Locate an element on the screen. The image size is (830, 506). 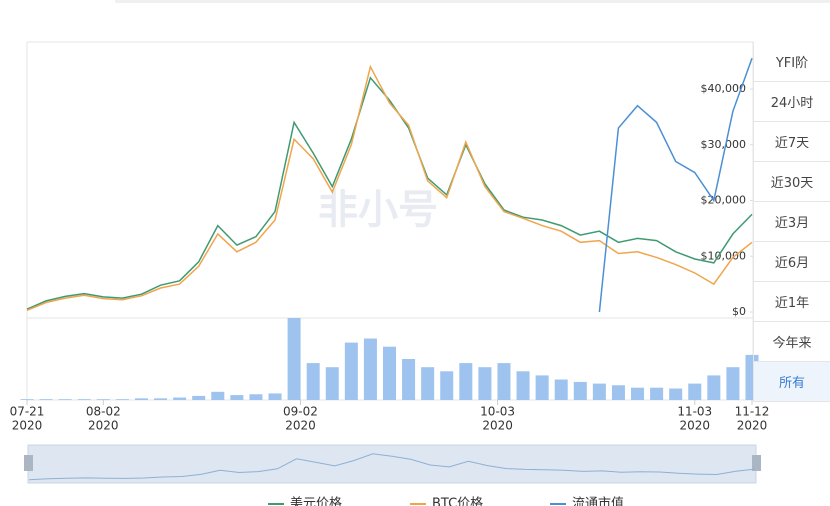
range-option: 近6月 is located at coordinates (791, 262).